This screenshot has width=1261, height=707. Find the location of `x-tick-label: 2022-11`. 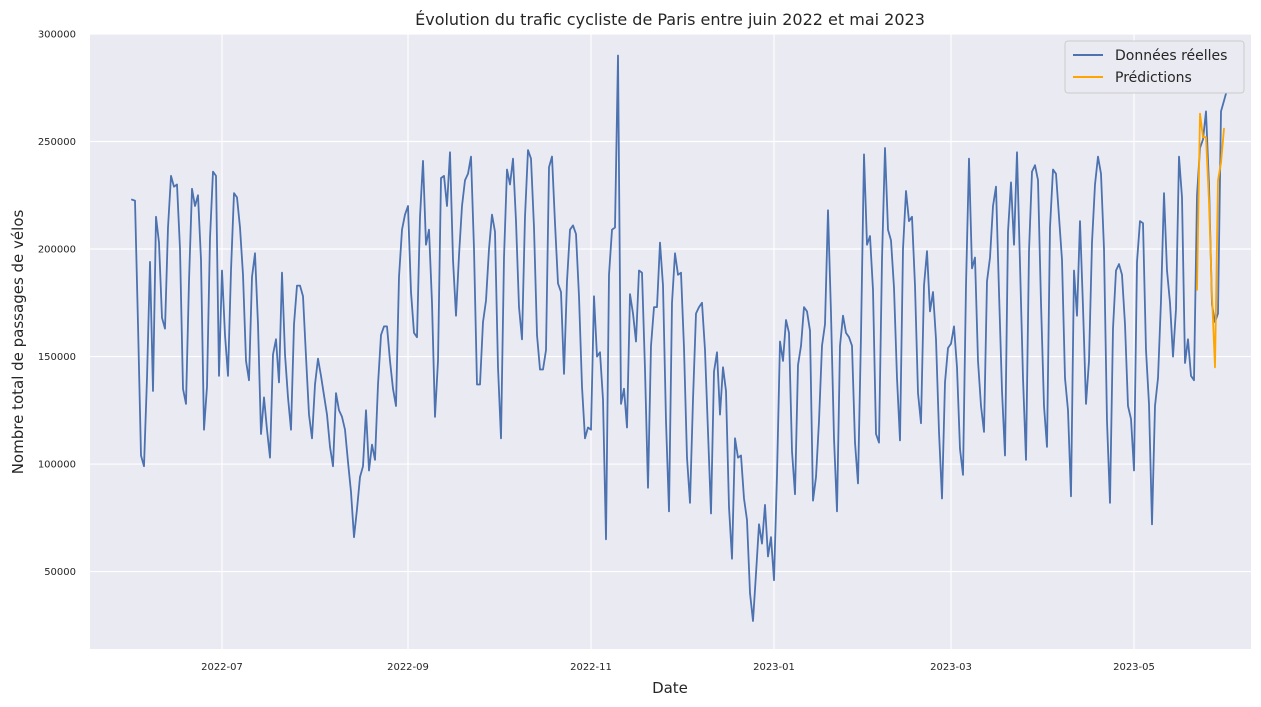

x-tick-label: 2022-11 is located at coordinates (591, 667).